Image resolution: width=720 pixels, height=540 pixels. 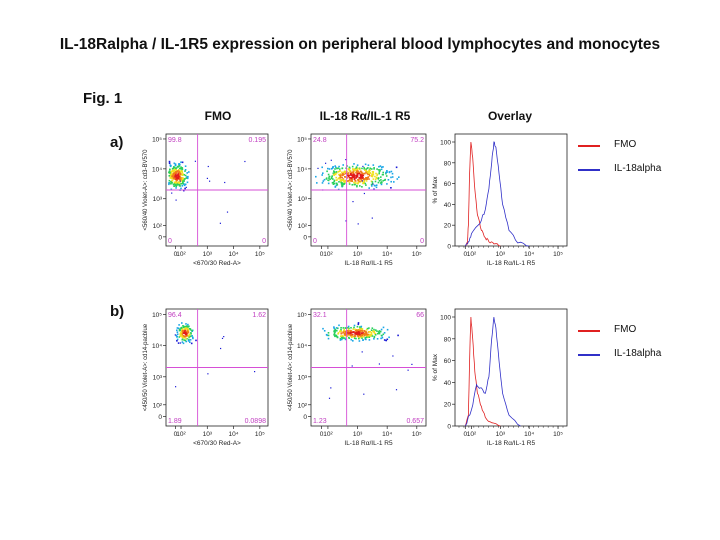 I want to click on x-tick-label: 10², so click(x=181, y=254).